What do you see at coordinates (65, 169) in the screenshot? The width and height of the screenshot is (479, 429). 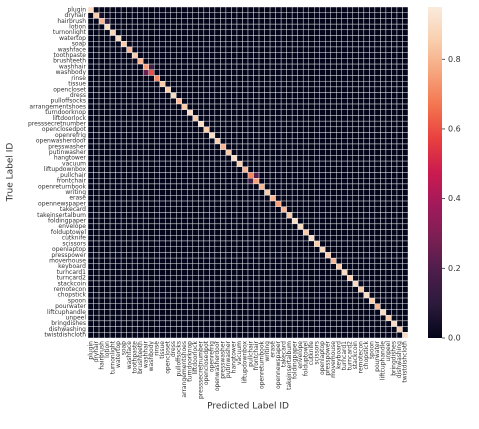 I see `y-tick-label: liftupdownbox` at bounding box center [65, 169].